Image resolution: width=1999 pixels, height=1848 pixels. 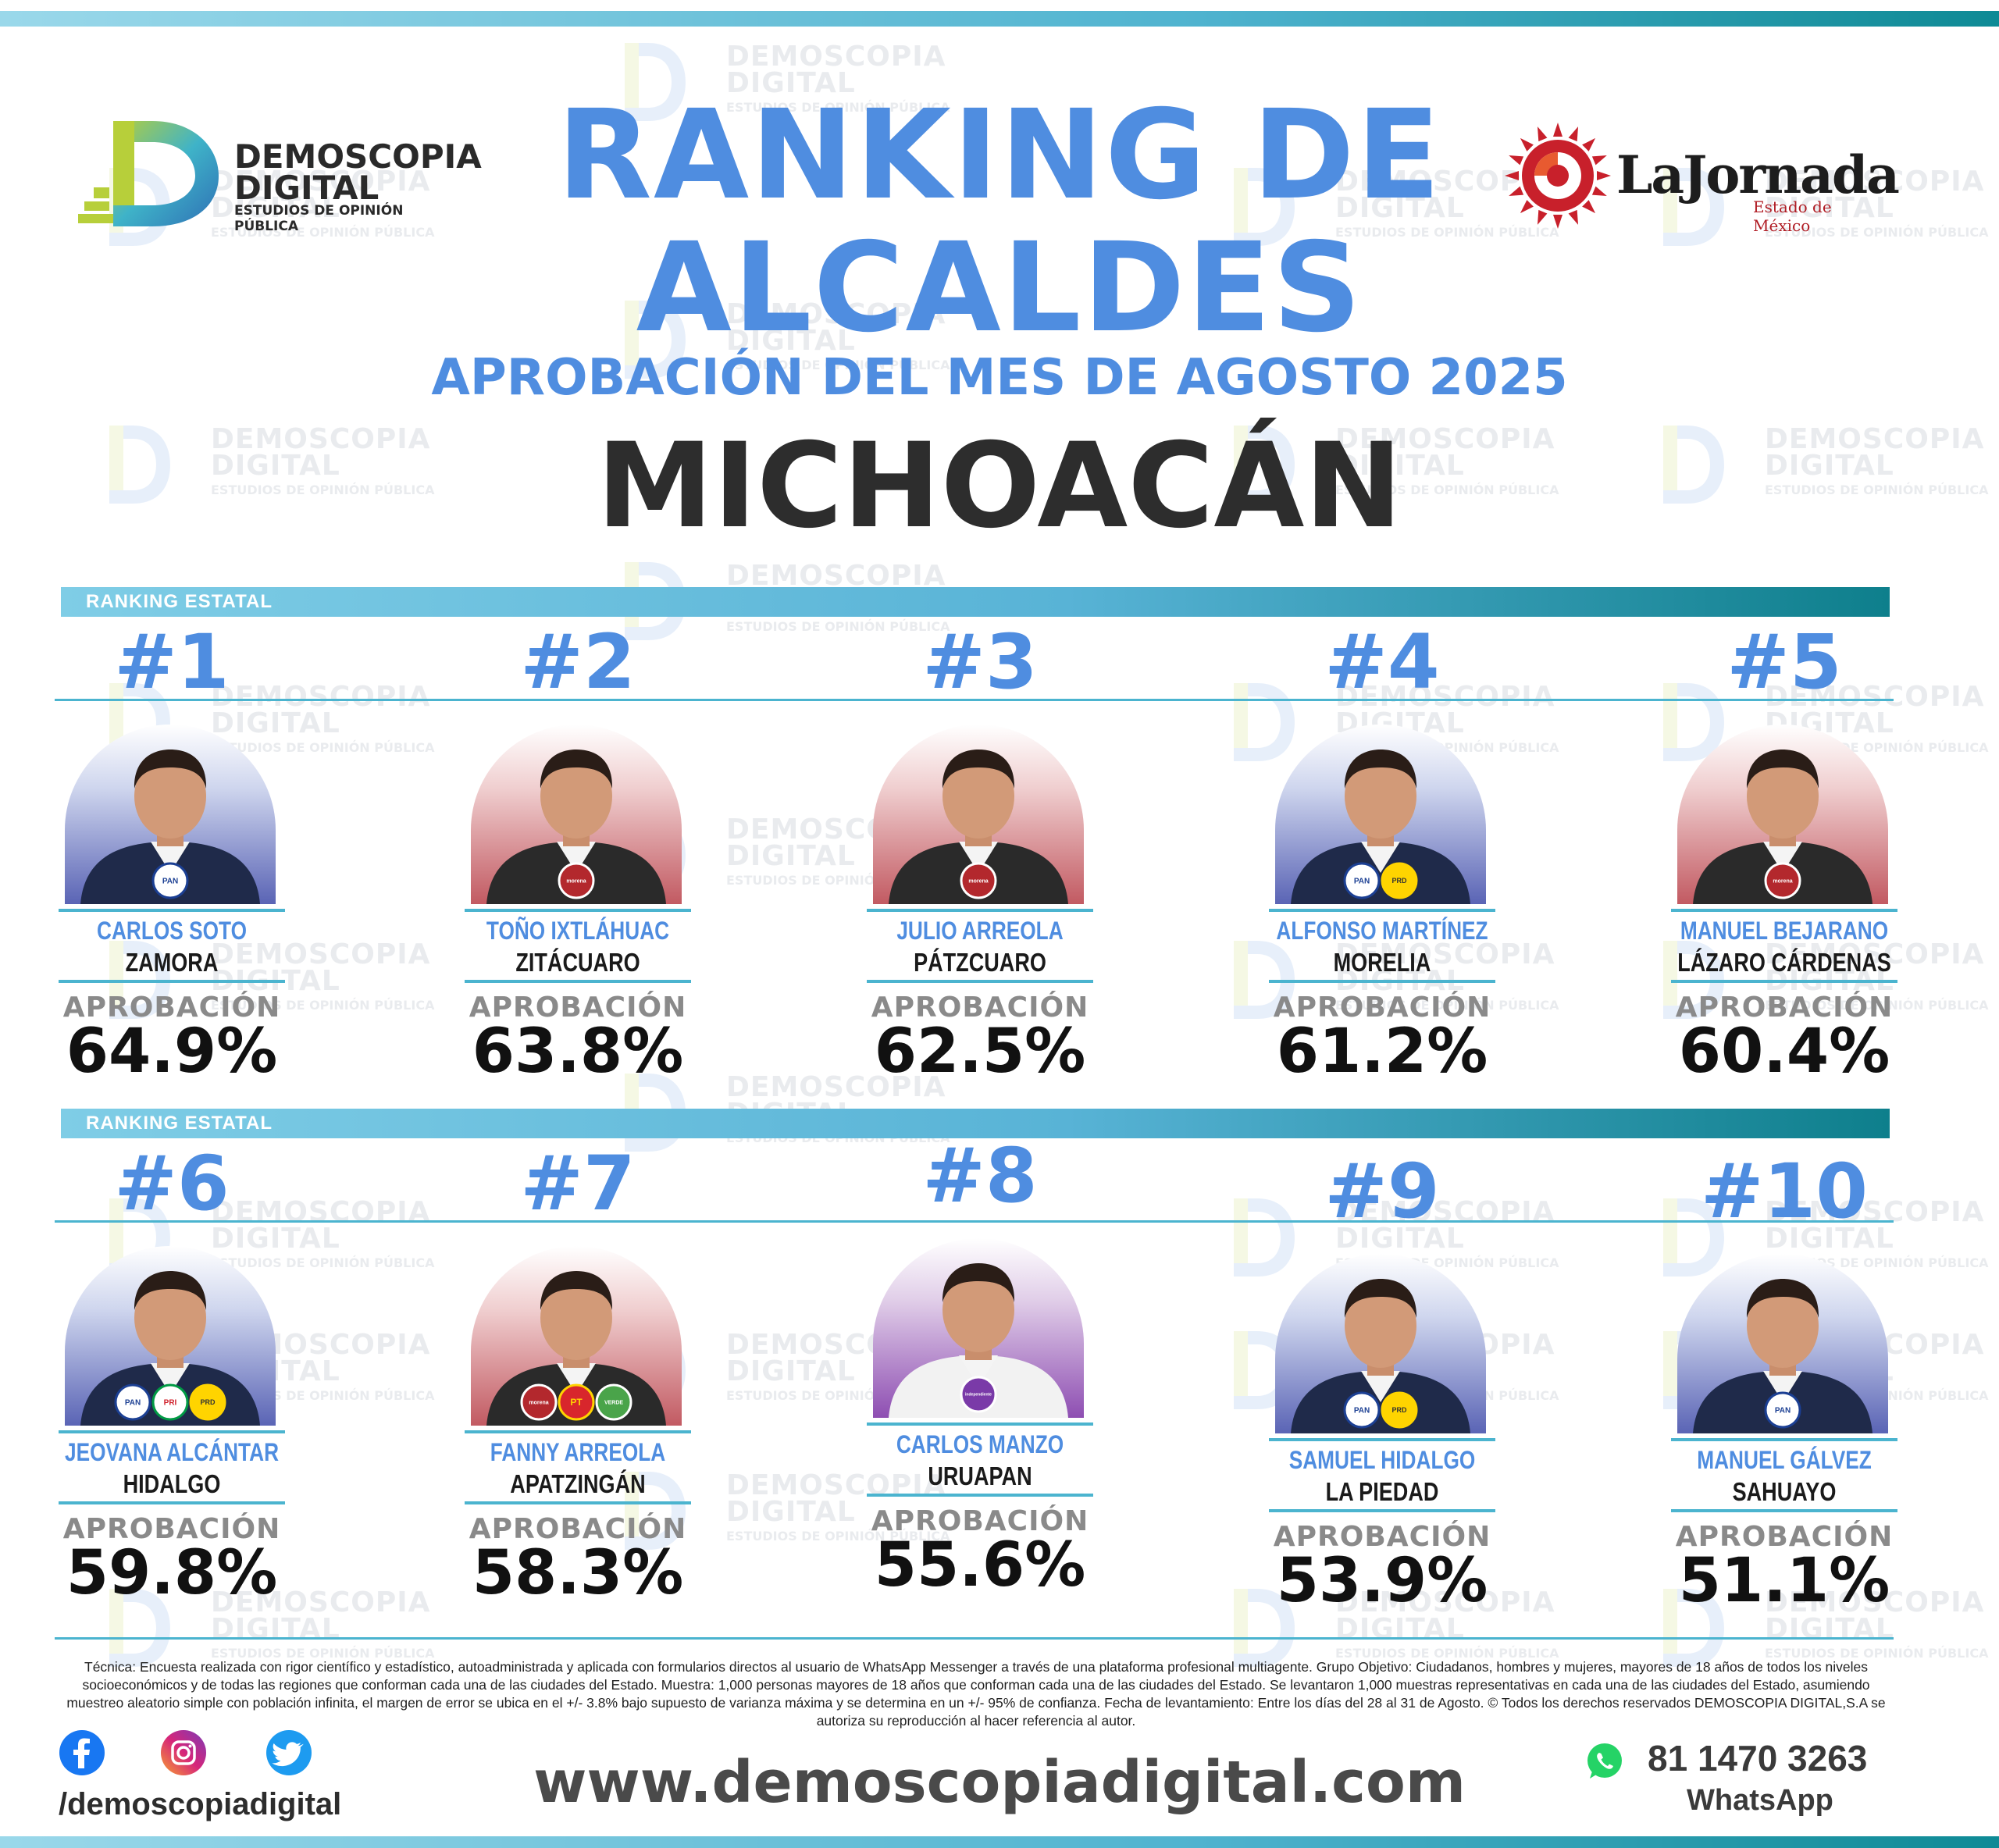 What do you see at coordinates (577, 963) in the screenshot?
I see `mayor-city: ZITÁCUARO` at bounding box center [577, 963].